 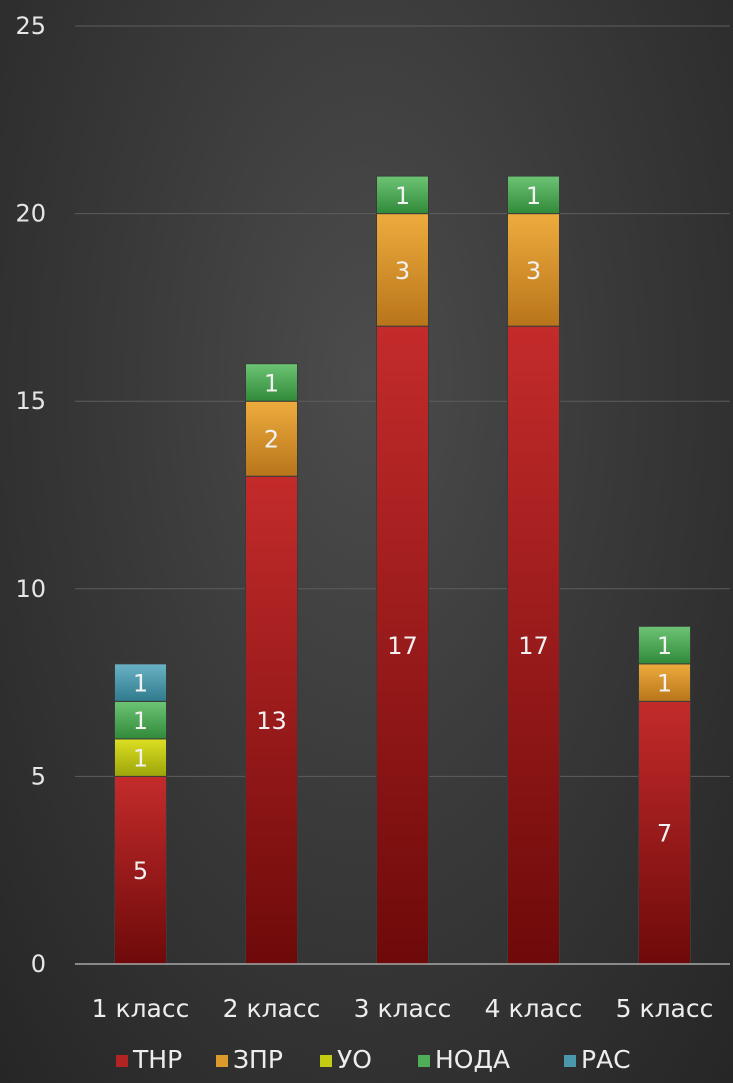 What do you see at coordinates (272, 664) in the screenshot?
I see `bar-stack: 13 2 1` at bounding box center [272, 664].